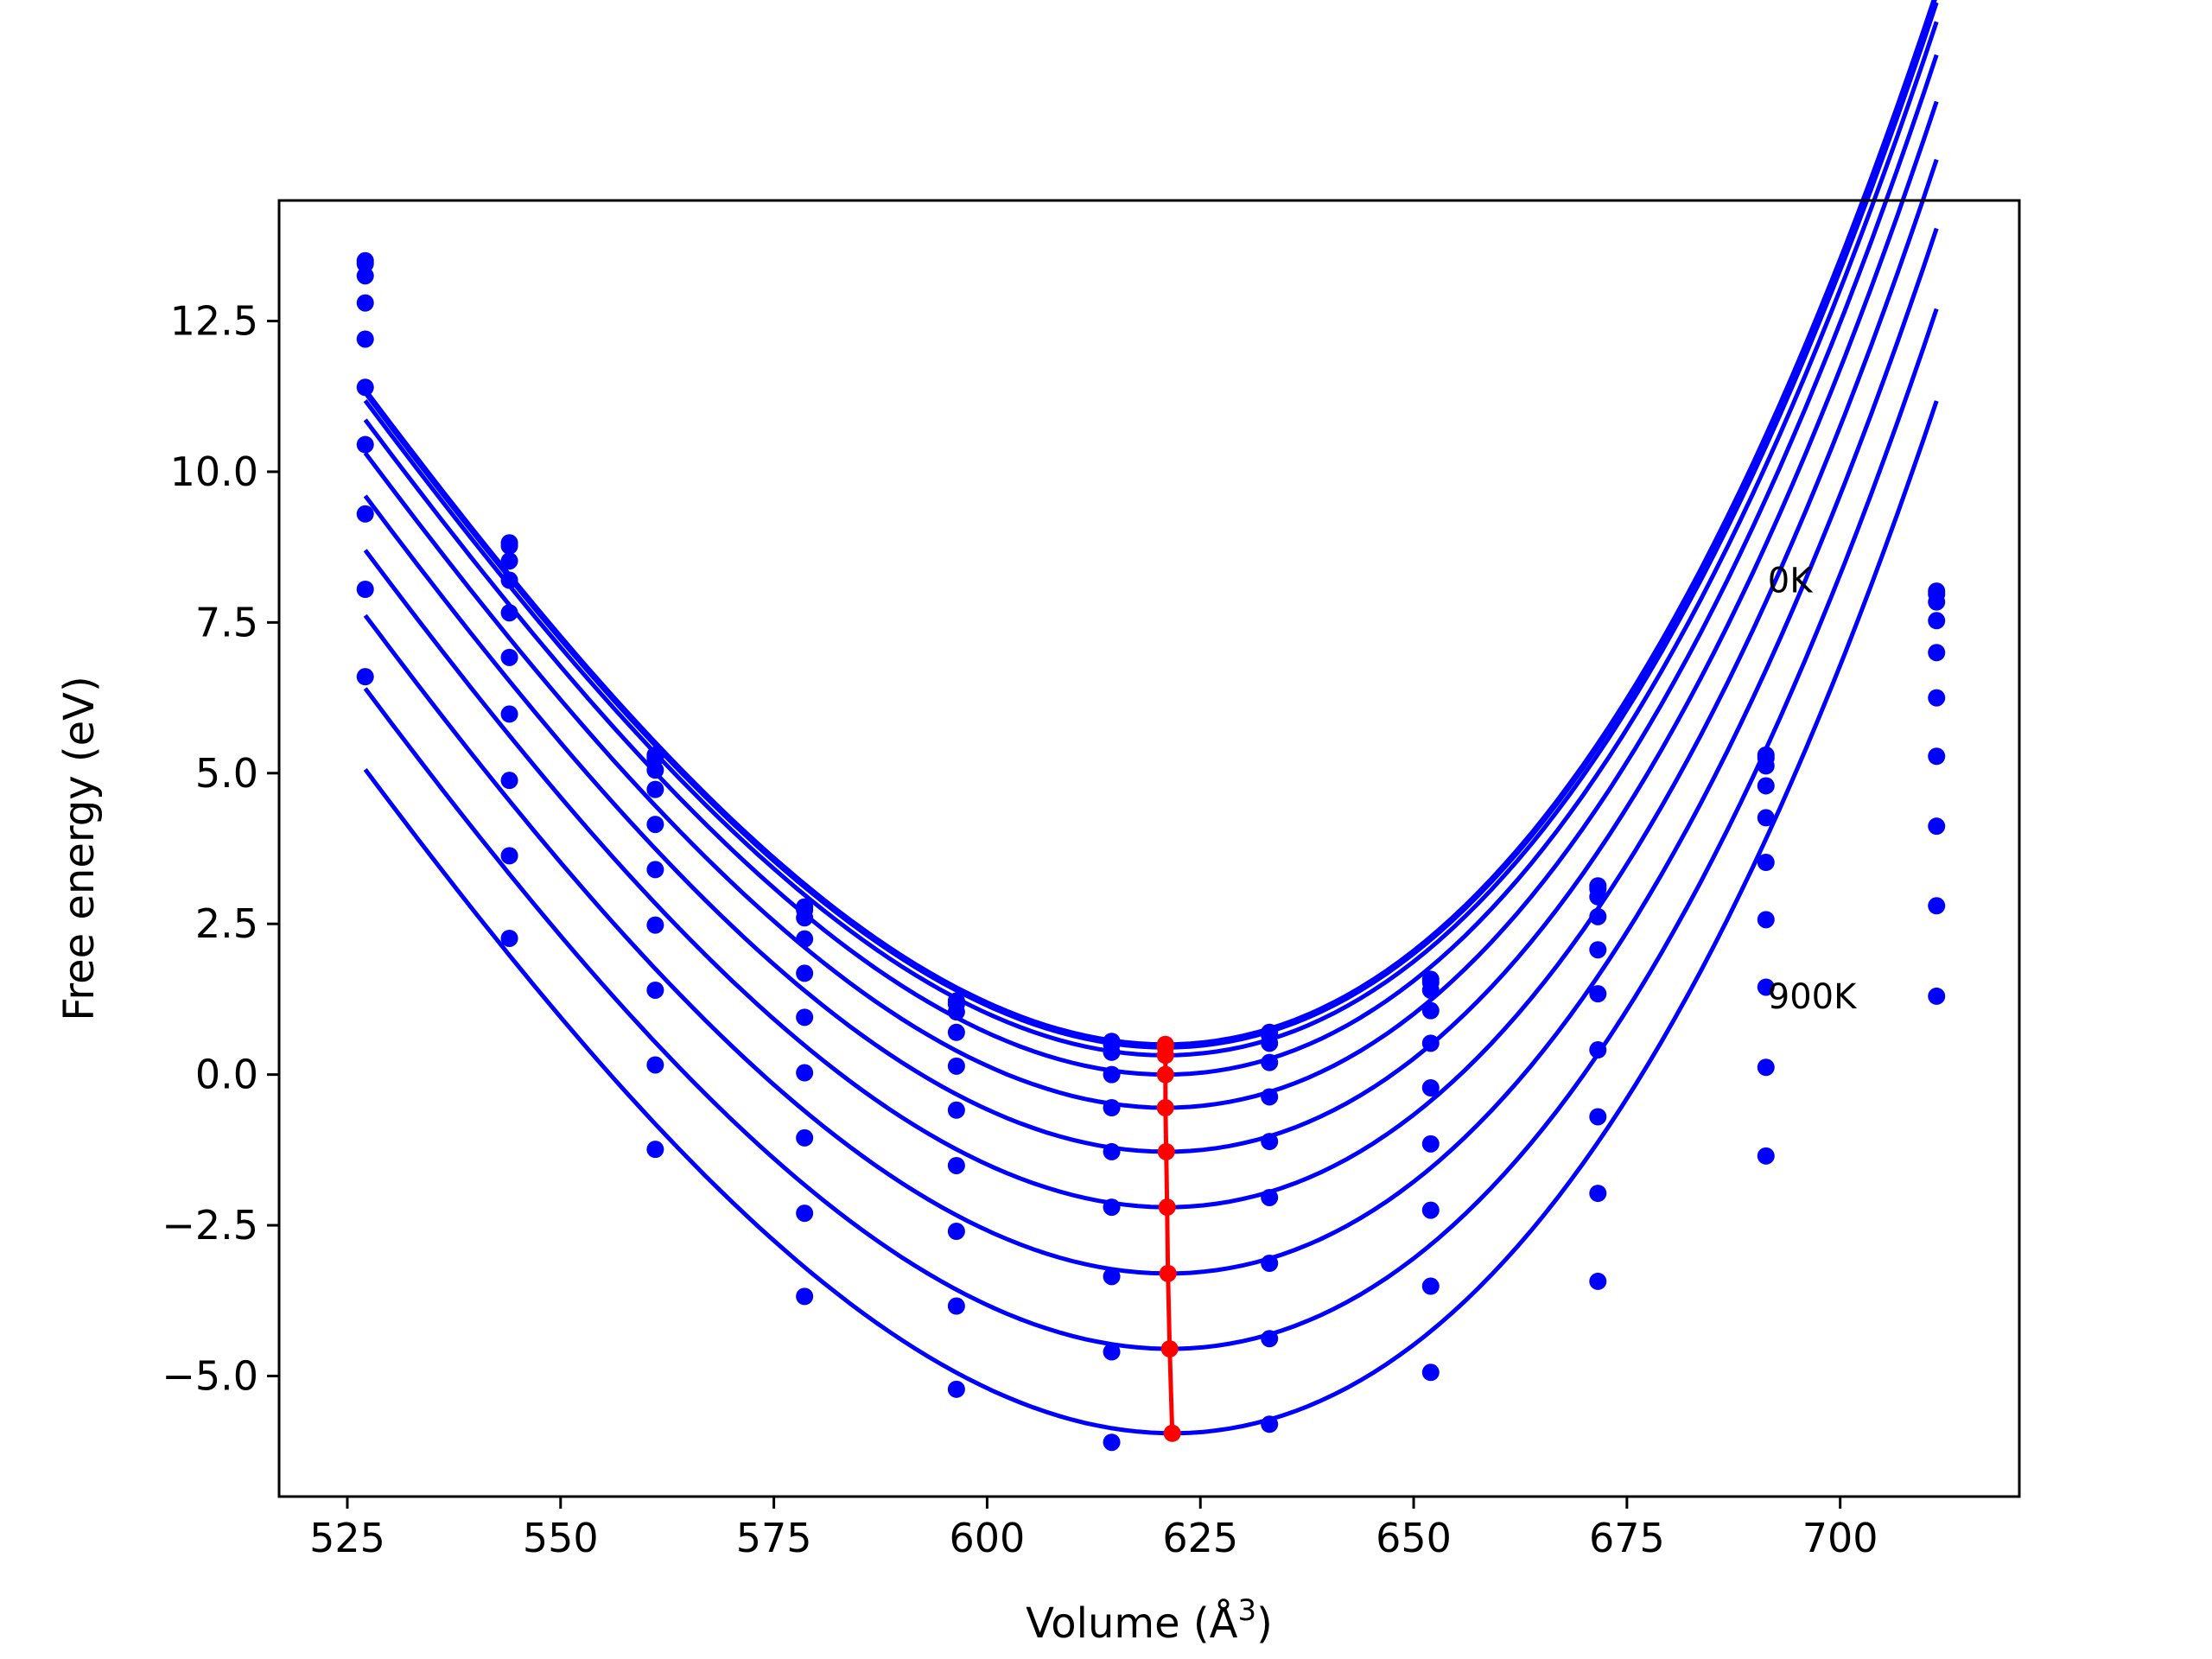 The image size is (2212, 1659). What do you see at coordinates (220, 848) in the screenshot?
I see `y-axis: −5.0 −2.5 0.0 2.5 5.0 7.5 10.0 12.5` at bounding box center [220, 848].